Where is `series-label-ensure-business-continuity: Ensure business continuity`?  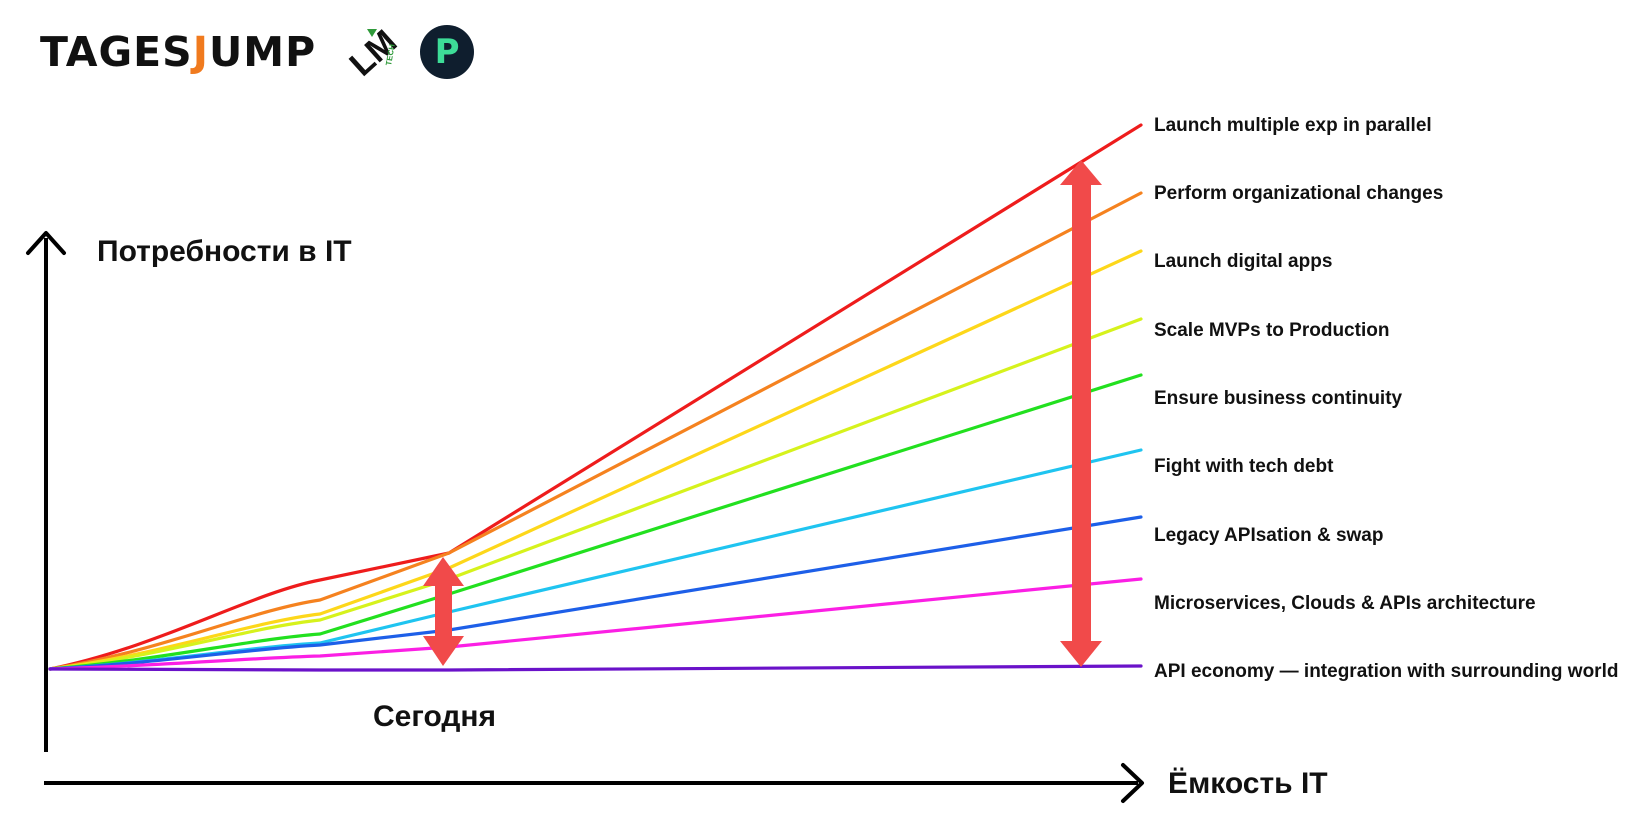 series-label-ensure-business-continuity: Ensure business continuity is located at coordinates (1278, 398).